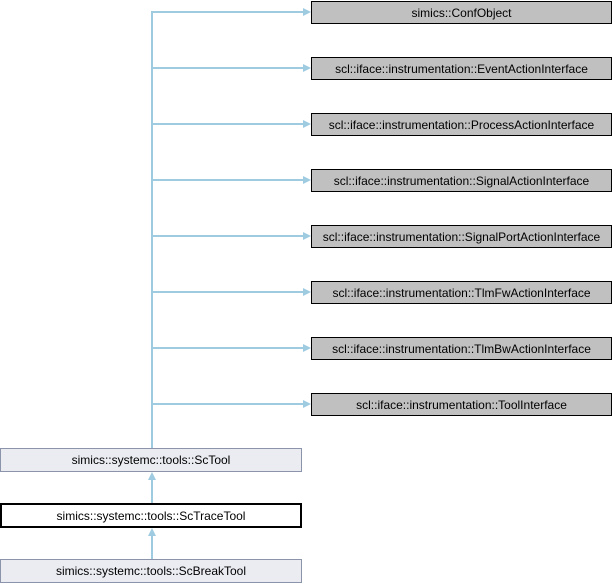 This screenshot has width=614, height=584. What do you see at coordinates (152, 491) in the screenshot?
I see `inheritance-edge-sctracetool-sctool` at bounding box center [152, 491].